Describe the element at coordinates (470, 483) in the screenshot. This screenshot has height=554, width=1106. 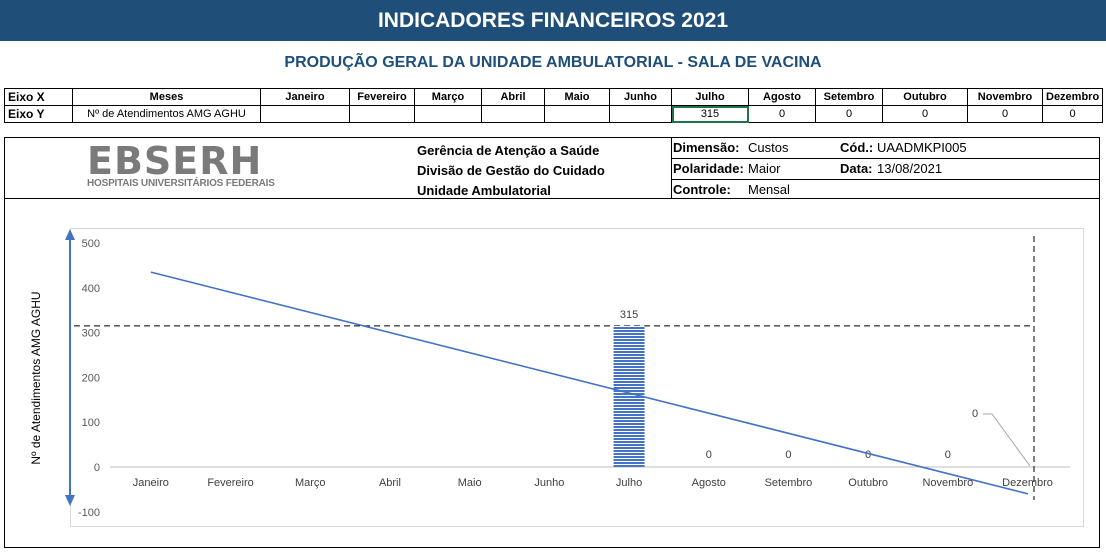
I see `x-tick-label: Maio` at that location.